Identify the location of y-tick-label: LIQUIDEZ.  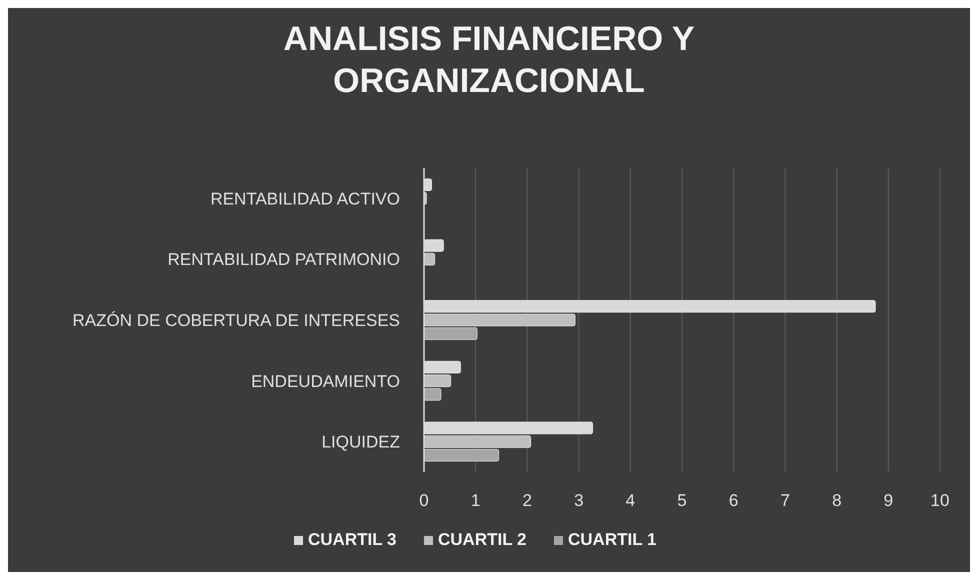
(361, 442).